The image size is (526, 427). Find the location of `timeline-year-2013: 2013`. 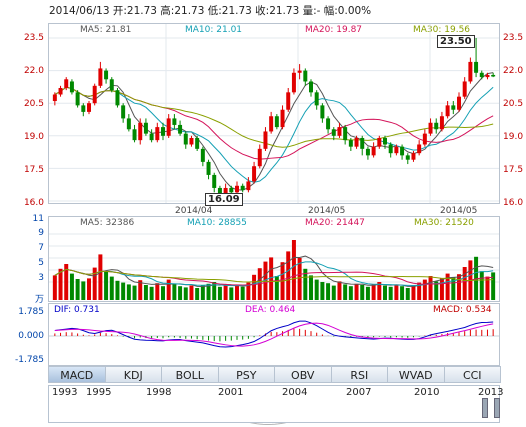

timeline-year-2013: 2013 is located at coordinates (491, 392).